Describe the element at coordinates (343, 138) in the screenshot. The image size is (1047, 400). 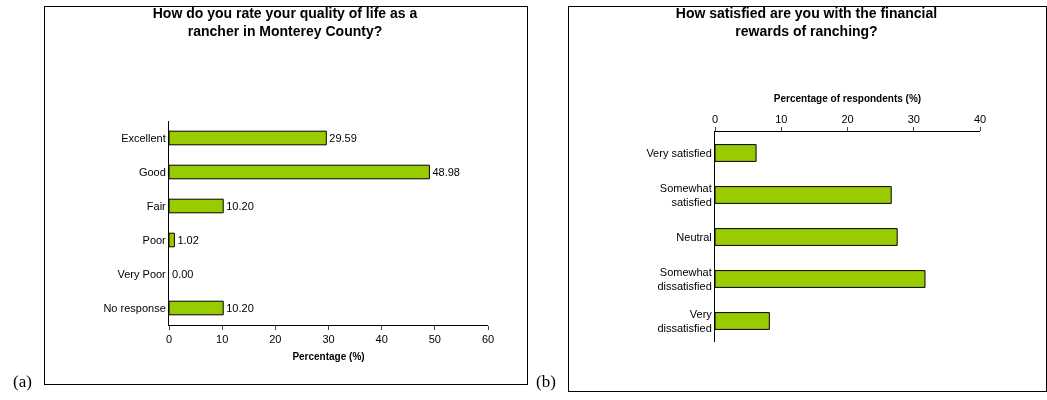
I see `data-label: 29.59` at that location.